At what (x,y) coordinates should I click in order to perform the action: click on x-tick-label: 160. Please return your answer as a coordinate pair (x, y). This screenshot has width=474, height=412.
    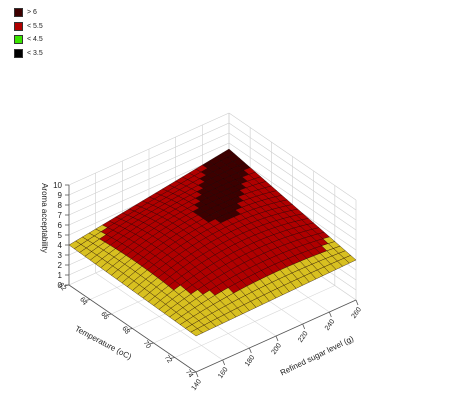
    Looking at the image, I should click on (223, 373).